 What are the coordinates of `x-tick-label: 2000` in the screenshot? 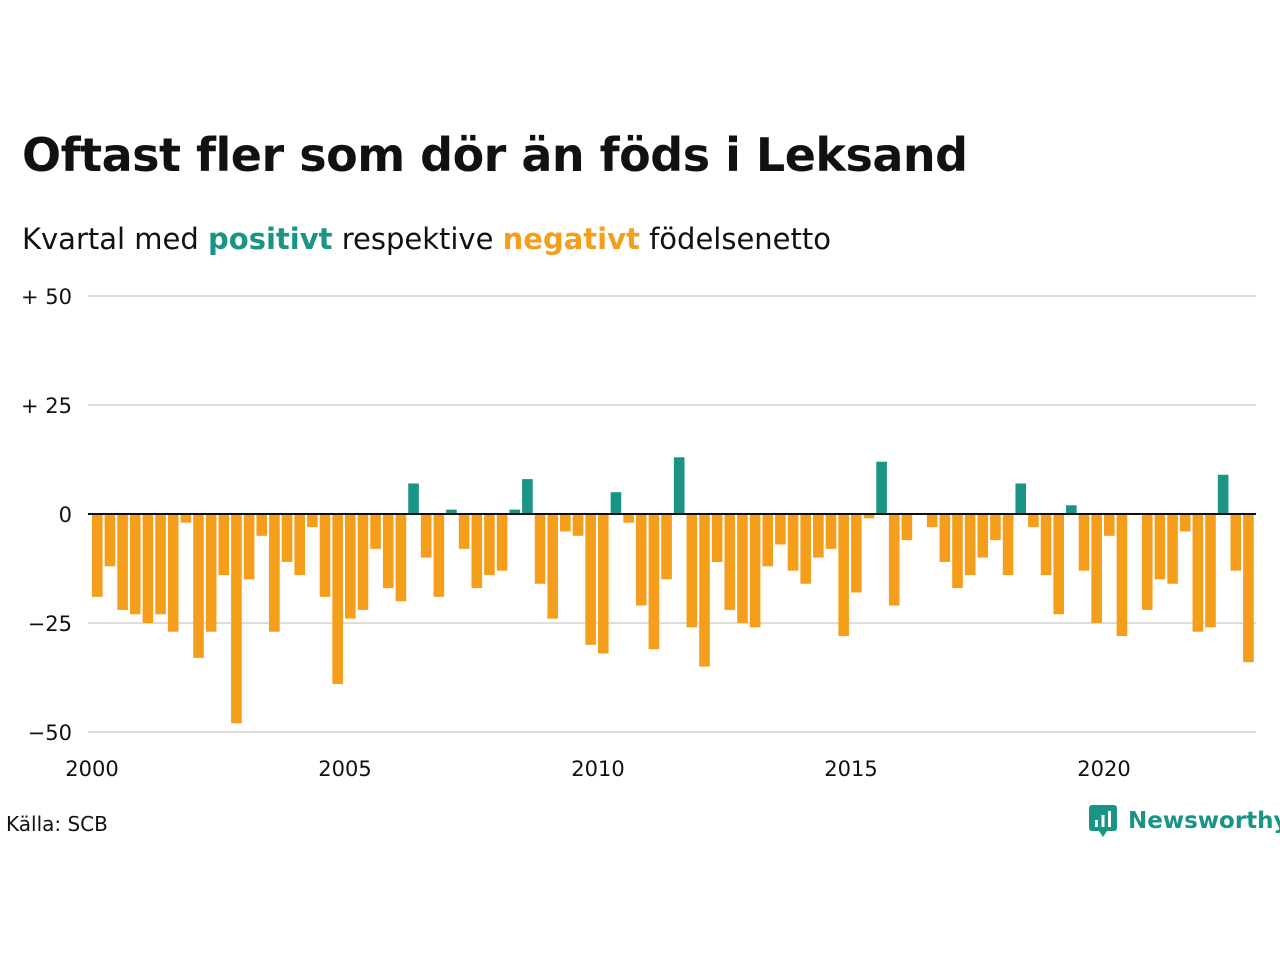 It's located at (91, 769).